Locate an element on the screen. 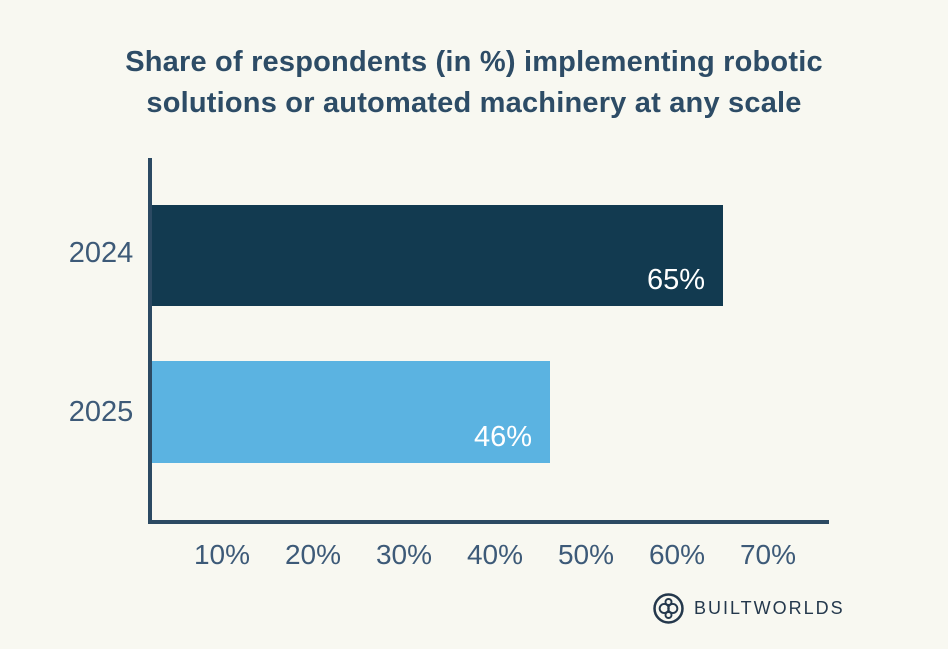 The height and width of the screenshot is (649, 948). x-tick-label: 10% is located at coordinates (222, 554).